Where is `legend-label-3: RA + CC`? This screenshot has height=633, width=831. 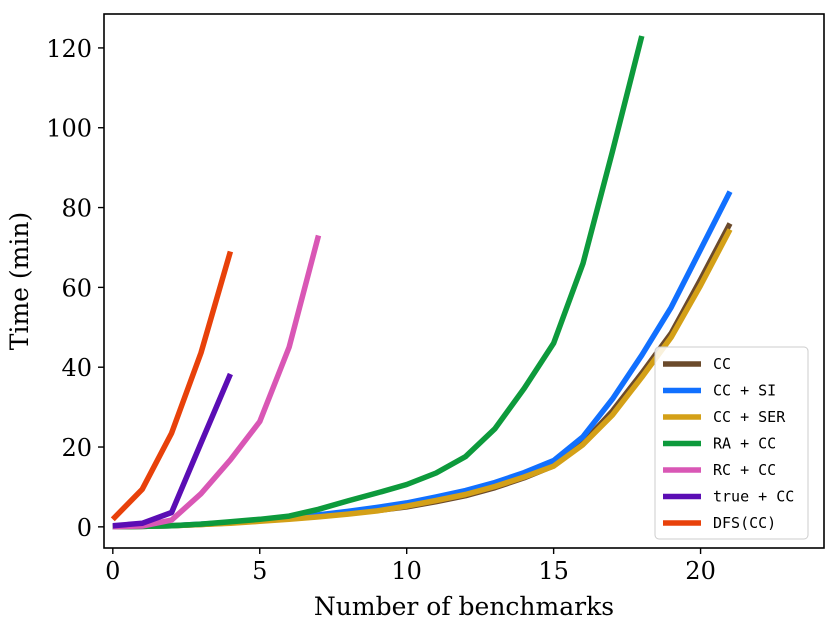 legend-label-3: RA + CC is located at coordinates (744, 444).